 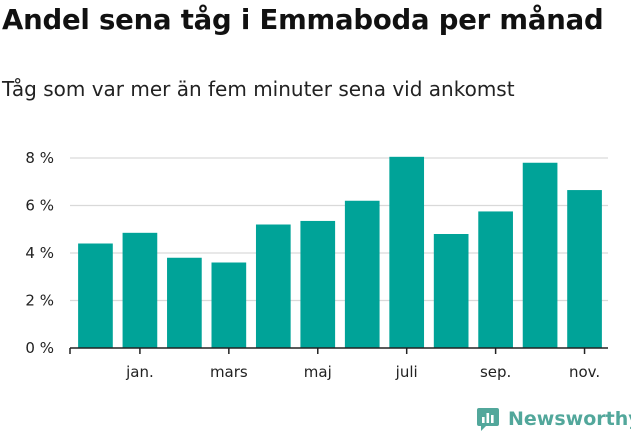 I want to click on x-tick-label: jan., so click(x=139, y=372).